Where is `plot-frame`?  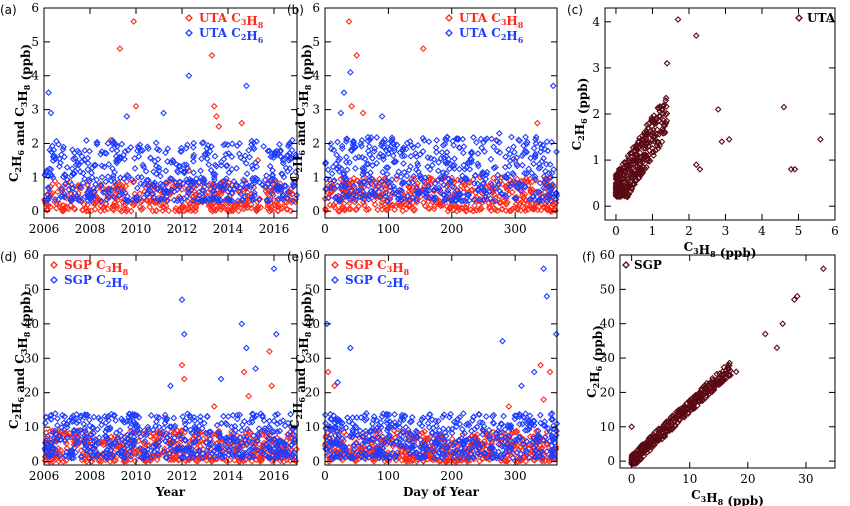
plot-frame is located at coordinates (727, 361).